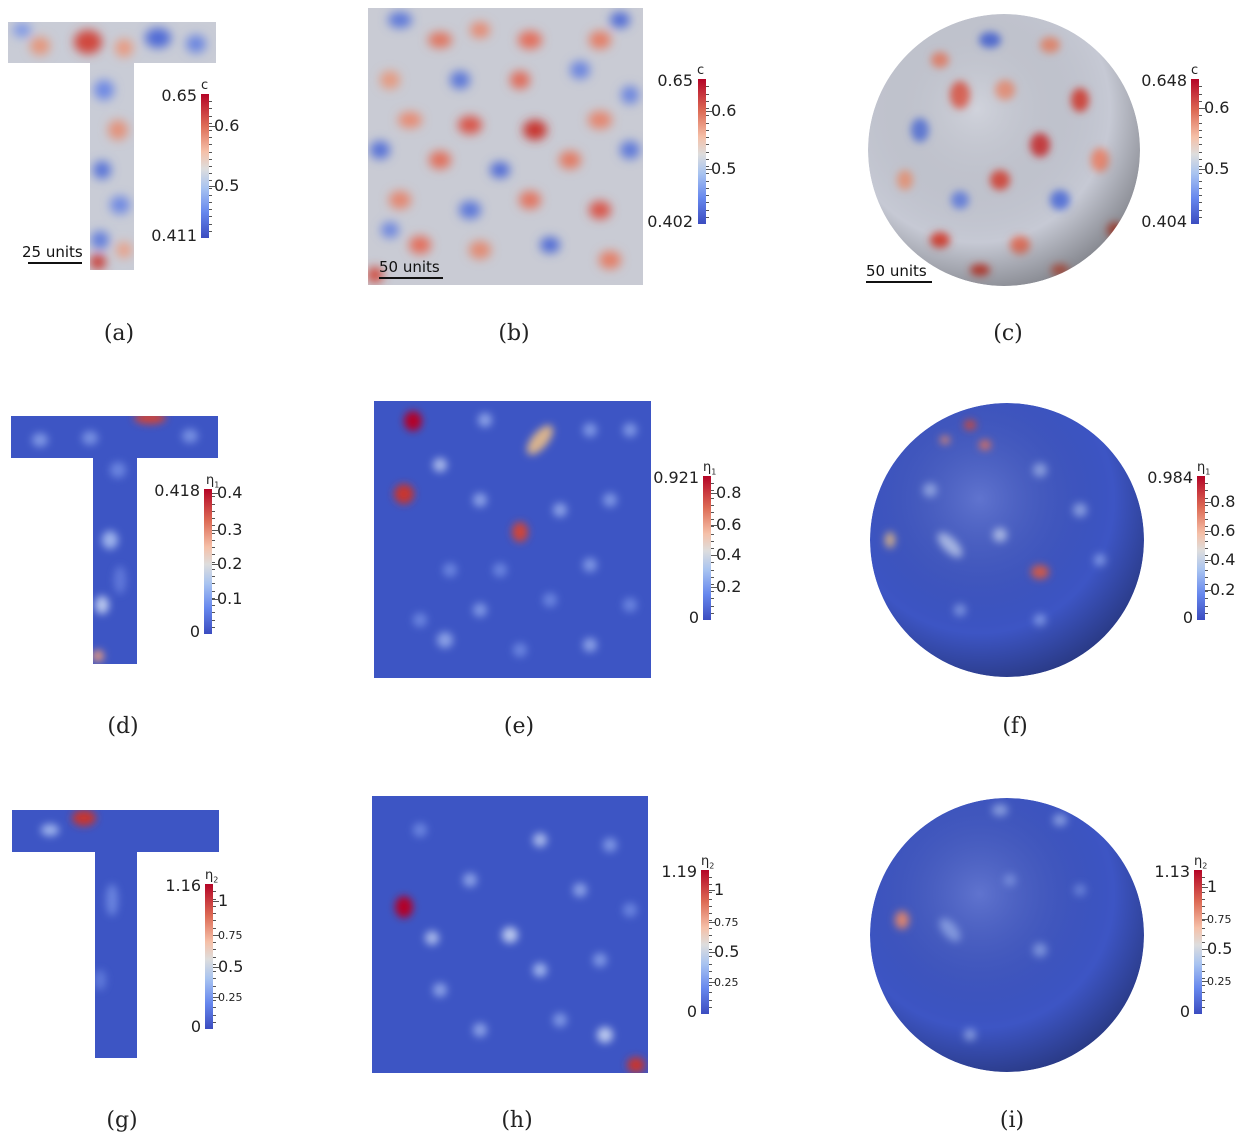  What do you see at coordinates (177, 490) in the screenshot?
I see `colorbar-max-d: 0.418` at bounding box center [177, 490].